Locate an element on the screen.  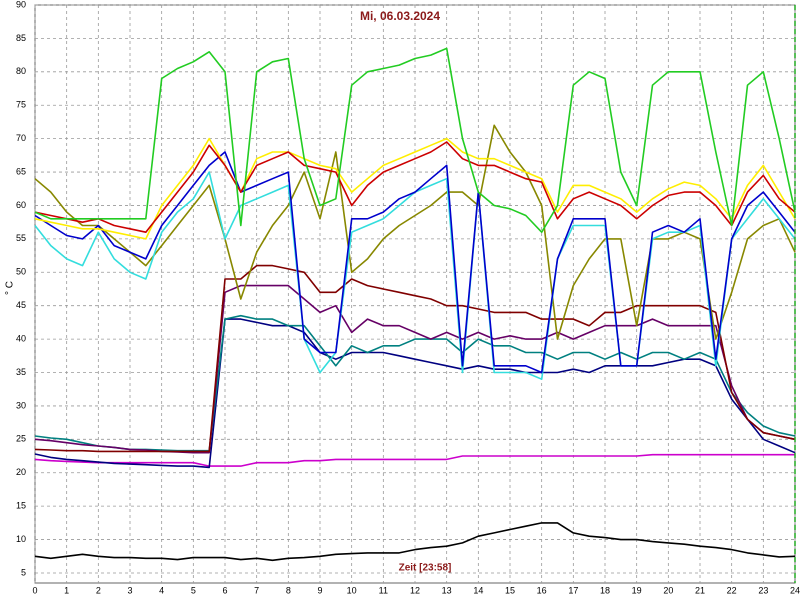
y-tick-label: 35 is located at coordinates (21, 372).